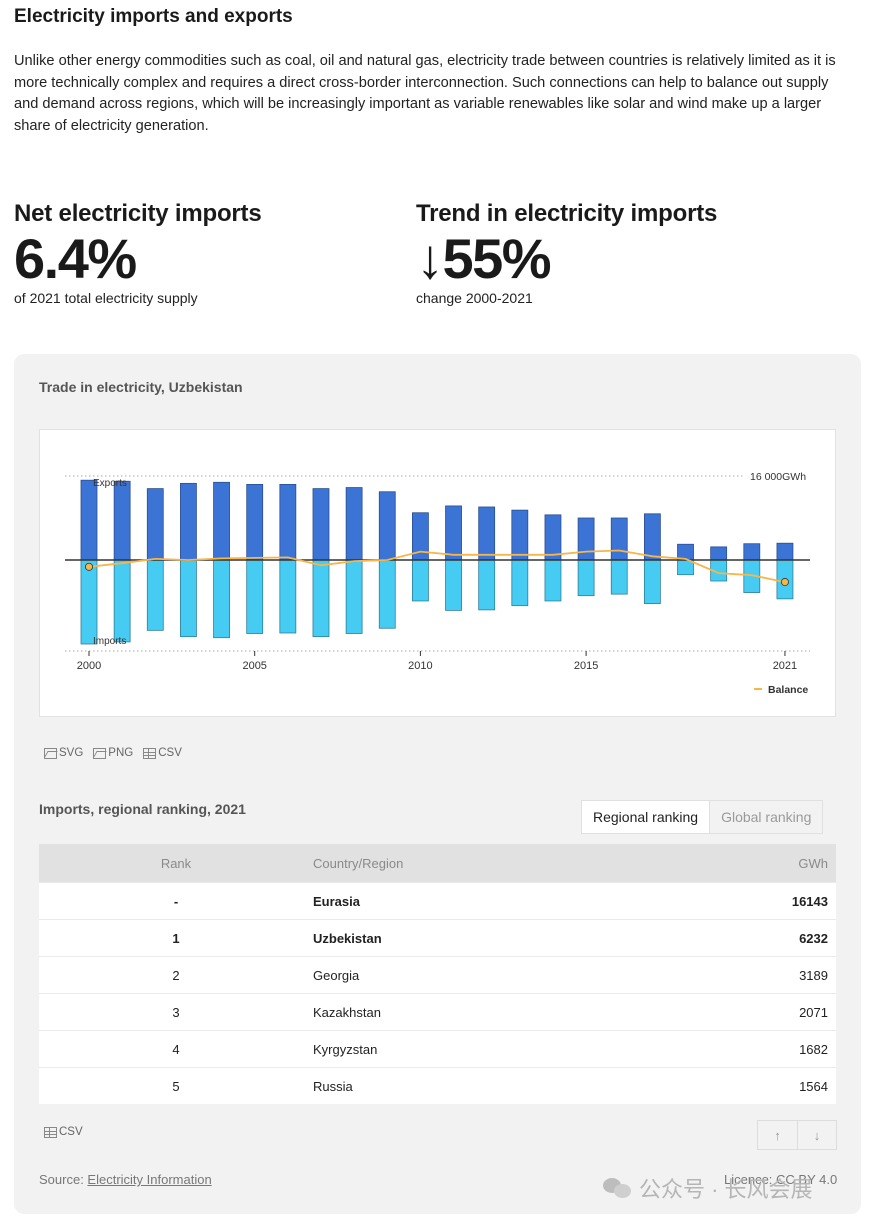 This screenshot has width=870, height=1222. What do you see at coordinates (153, 16) in the screenshot?
I see `section-title: Electricity imports and exports` at bounding box center [153, 16].